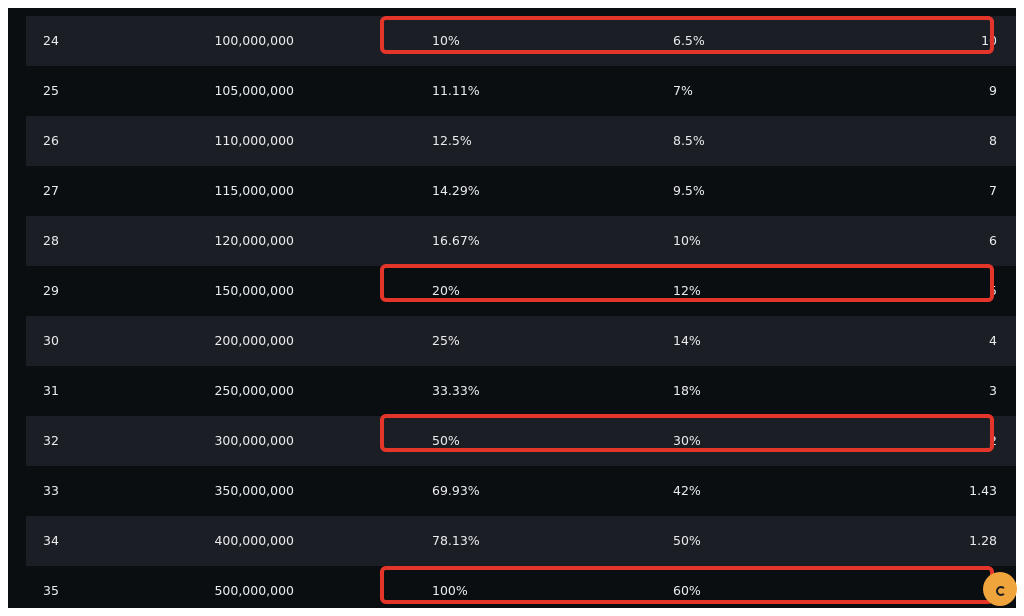 Image resolution: width=1024 pixels, height=616 pixels. I want to click on level-cell: 33, so click(51, 490).